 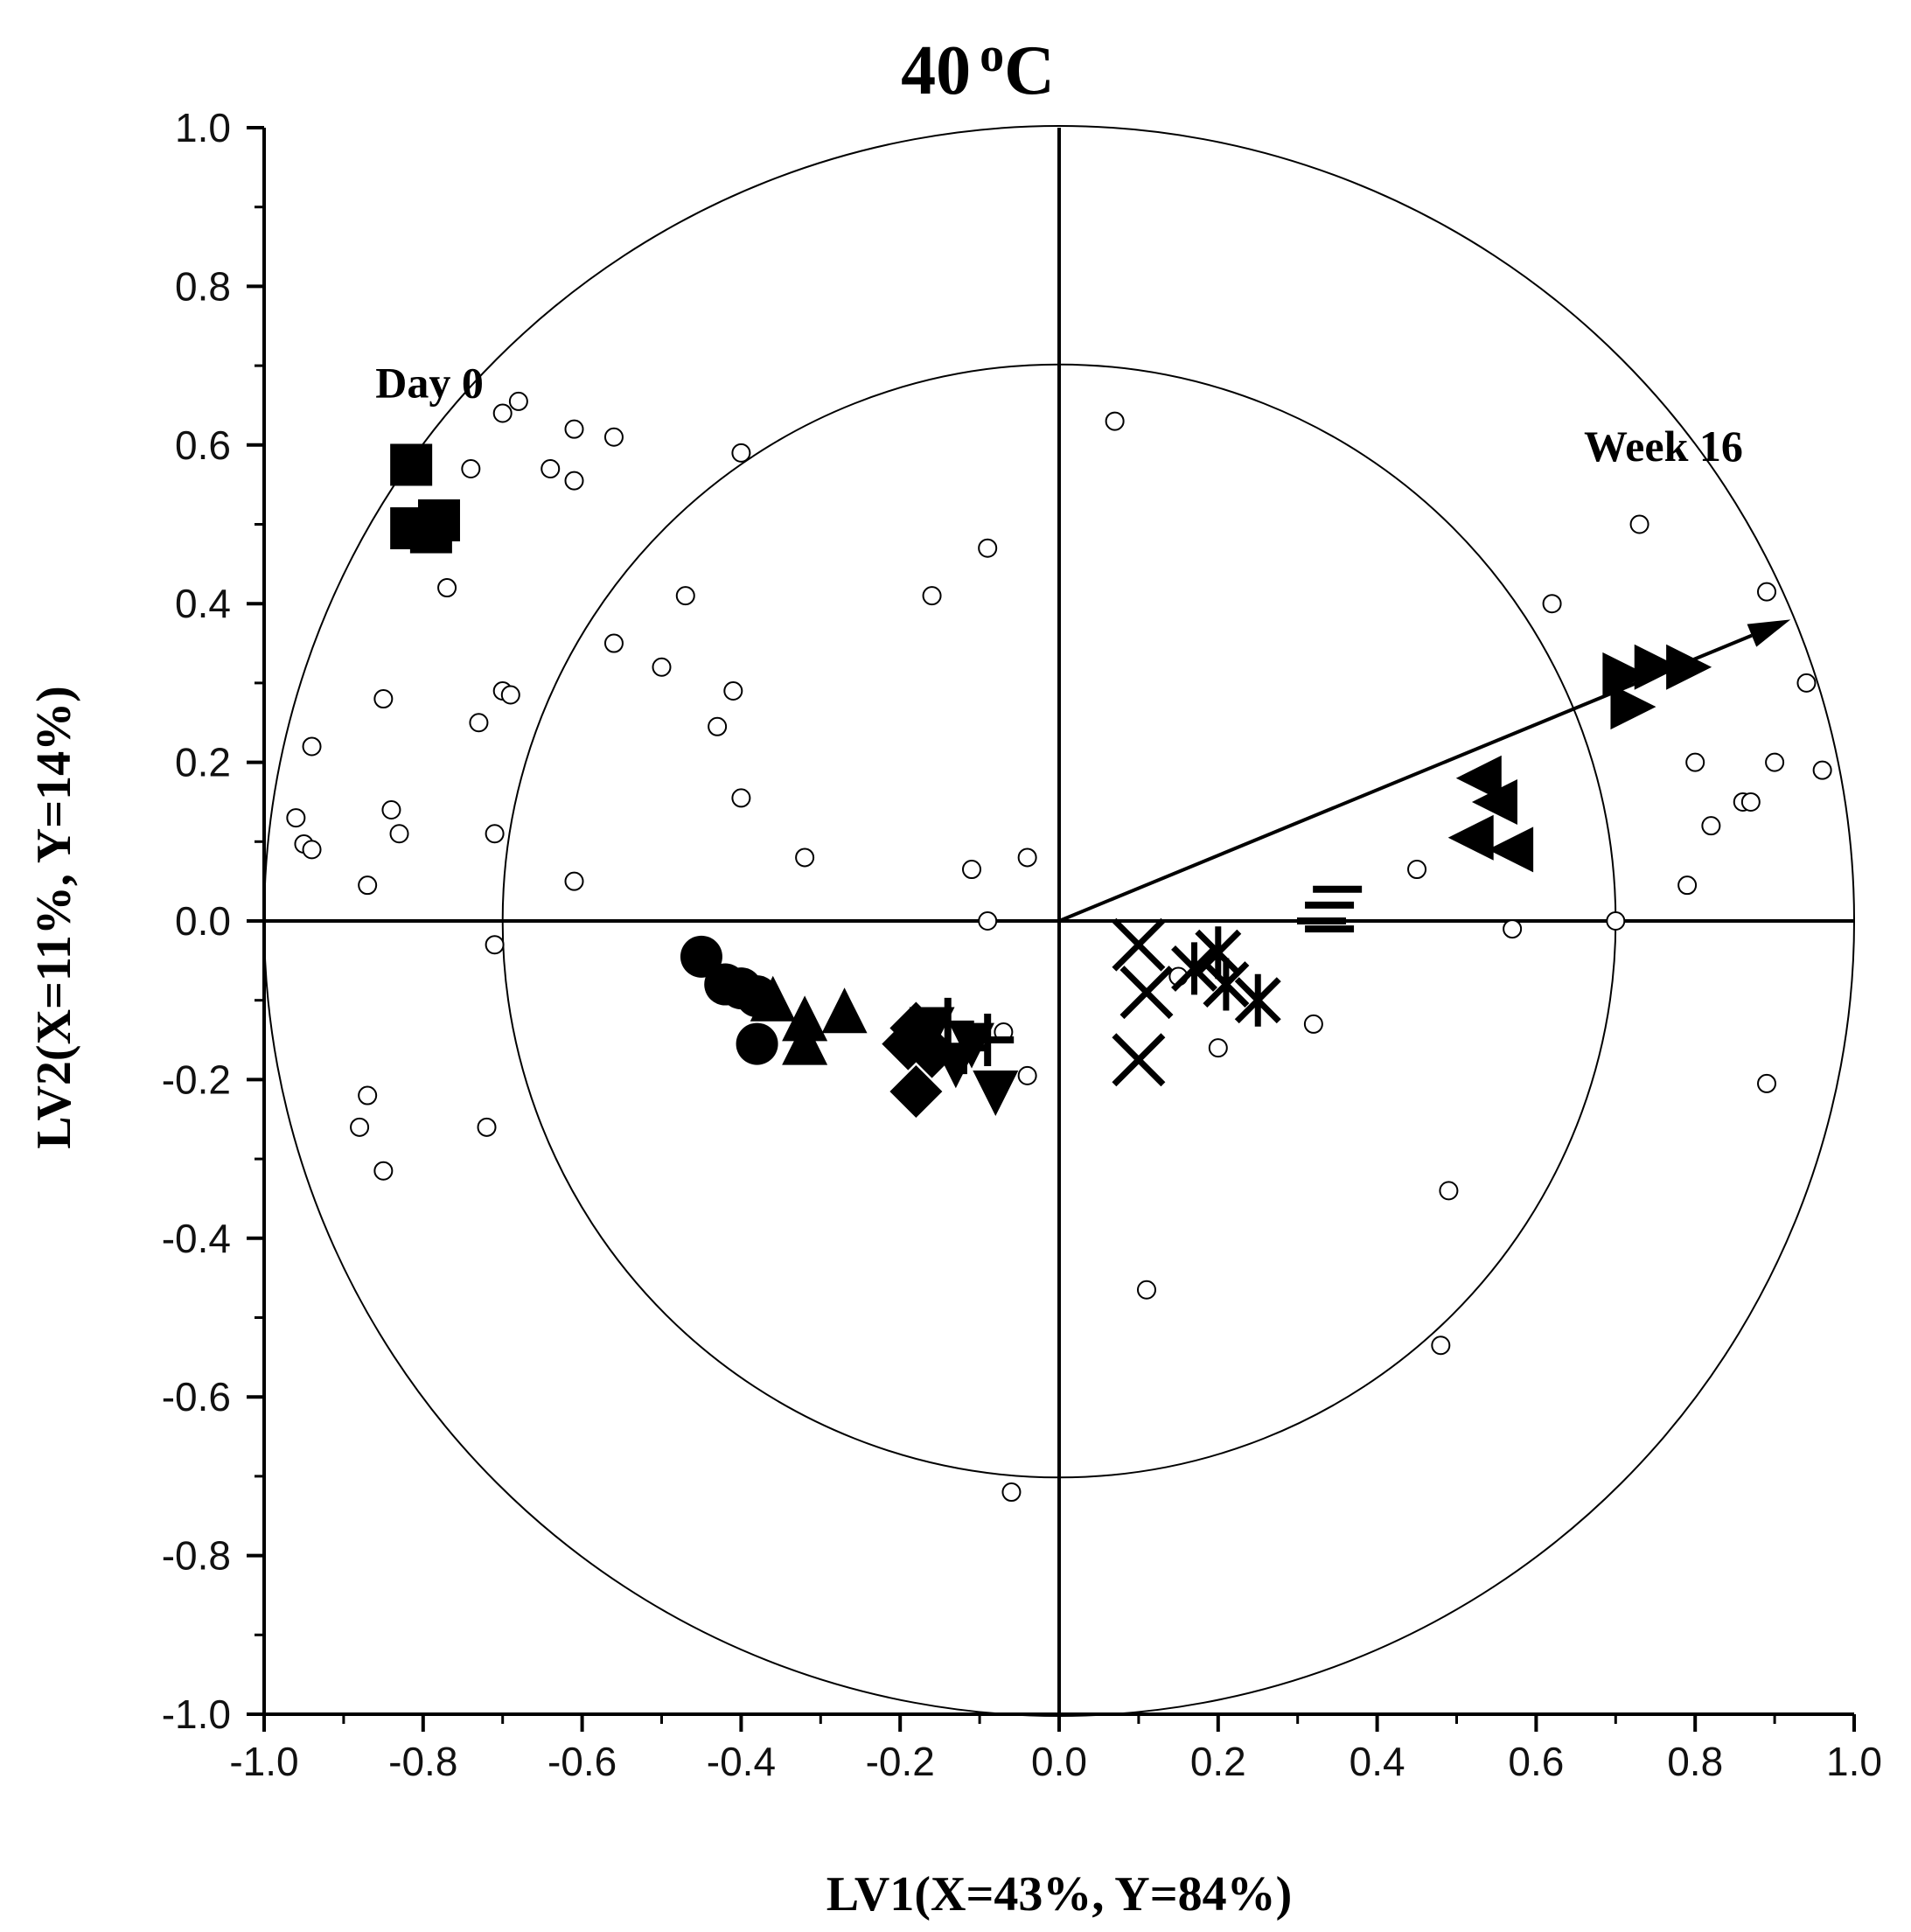 What do you see at coordinates (422, 1761) in the screenshot?
I see `x-tick-label: -0.8` at bounding box center [422, 1761].